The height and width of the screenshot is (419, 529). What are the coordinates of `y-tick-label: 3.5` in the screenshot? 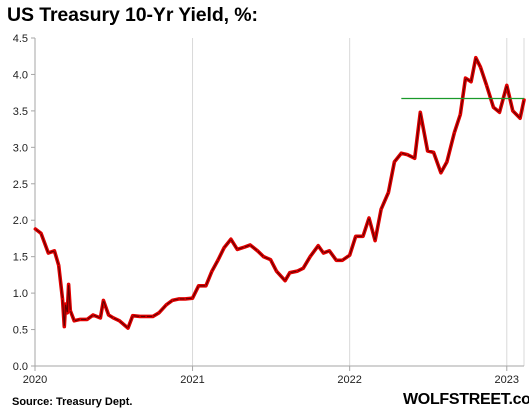 It's located at (20, 112).